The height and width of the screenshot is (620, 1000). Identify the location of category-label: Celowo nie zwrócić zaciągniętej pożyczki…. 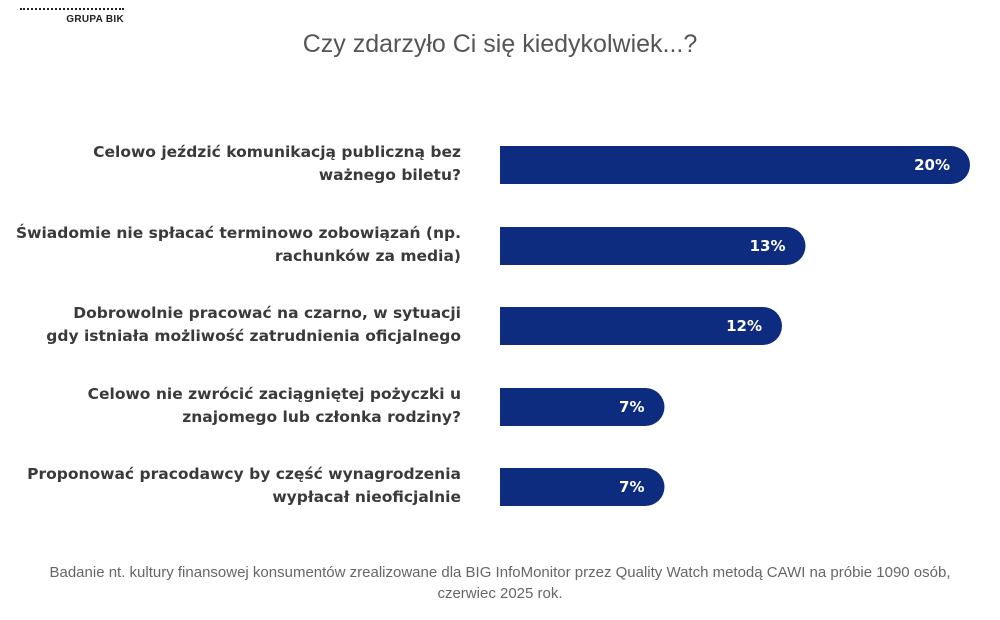
(274, 405).